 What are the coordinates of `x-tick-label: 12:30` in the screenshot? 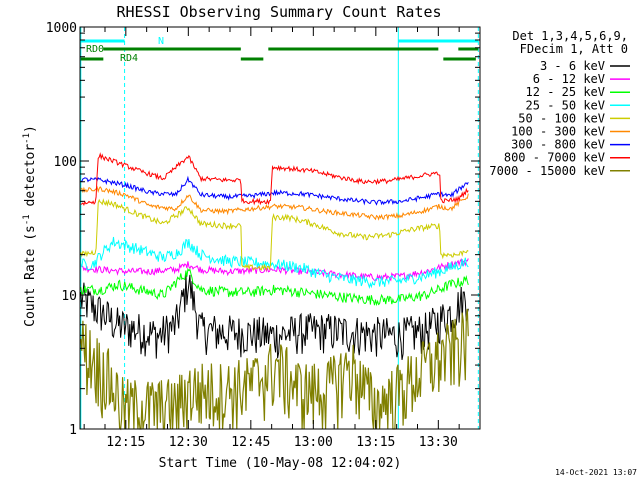 It's located at (188, 442).